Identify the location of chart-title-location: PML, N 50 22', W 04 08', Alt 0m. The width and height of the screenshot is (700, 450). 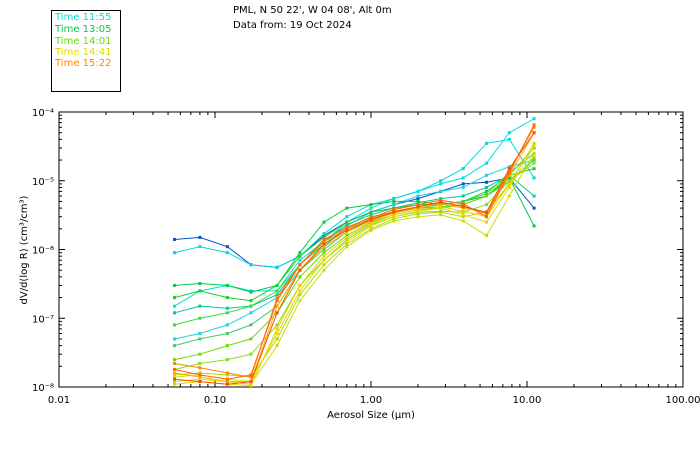
(312, 10).